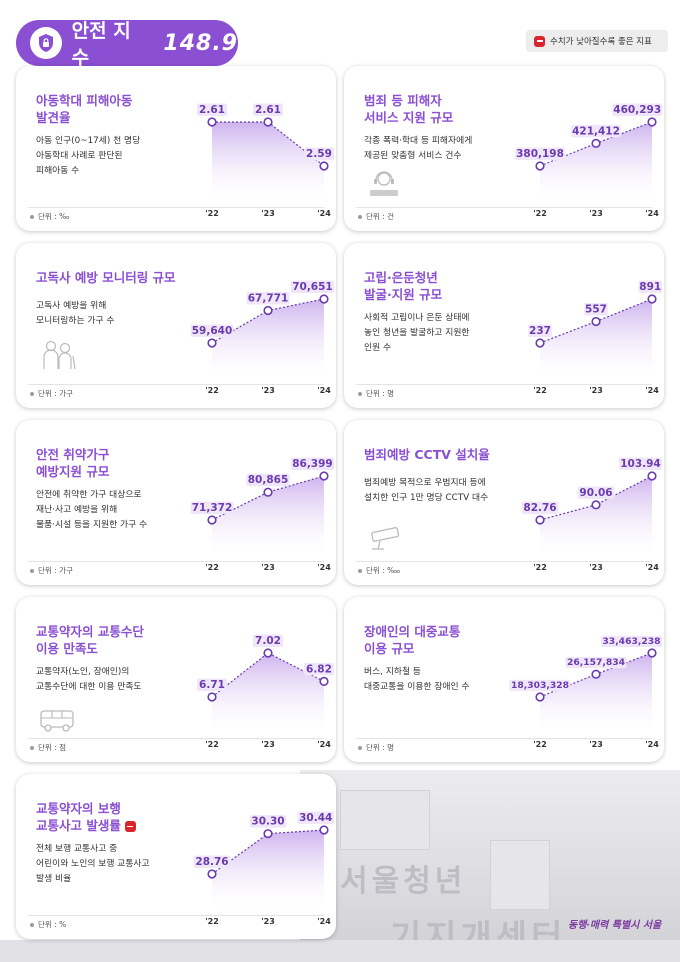 The width and height of the screenshot is (680, 962). Describe the element at coordinates (384, 185) in the screenshot. I see `headset-operator-icon` at that location.